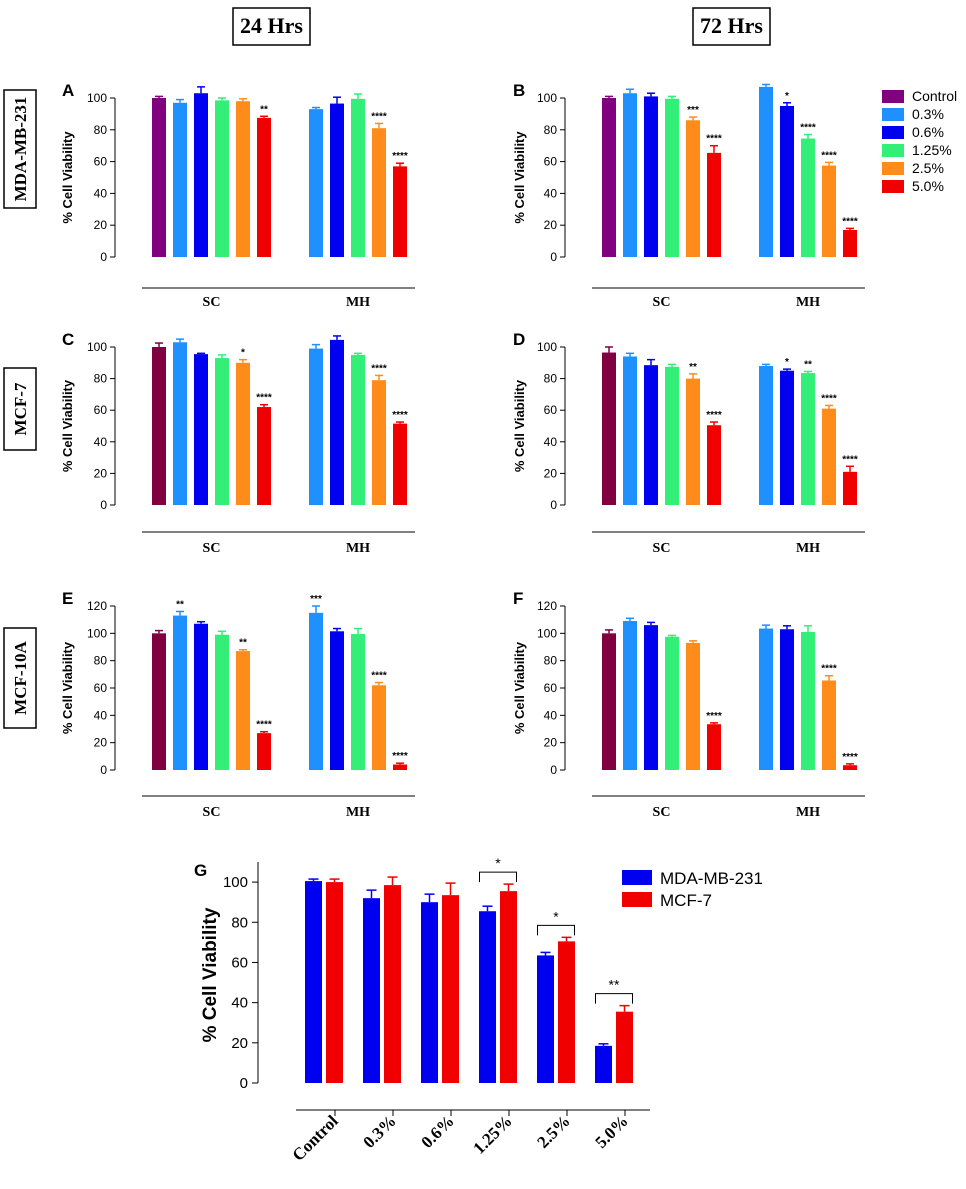 The height and width of the screenshot is (1189, 966). What do you see at coordinates (934, 96) in the screenshot?
I see `legend-label-control: Control` at bounding box center [934, 96].